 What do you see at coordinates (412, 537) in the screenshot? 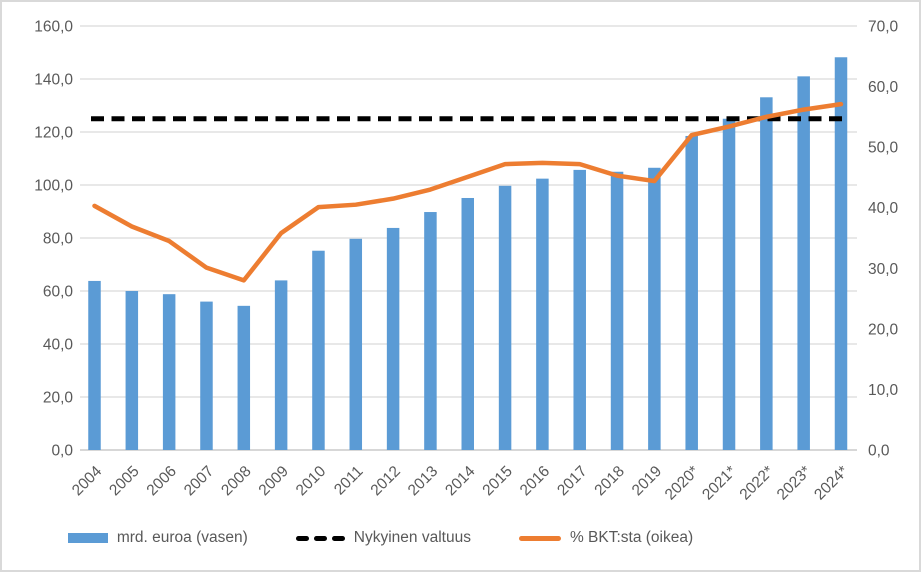
I see `legend-label-authorization: Nykyinen valtuus` at bounding box center [412, 537].